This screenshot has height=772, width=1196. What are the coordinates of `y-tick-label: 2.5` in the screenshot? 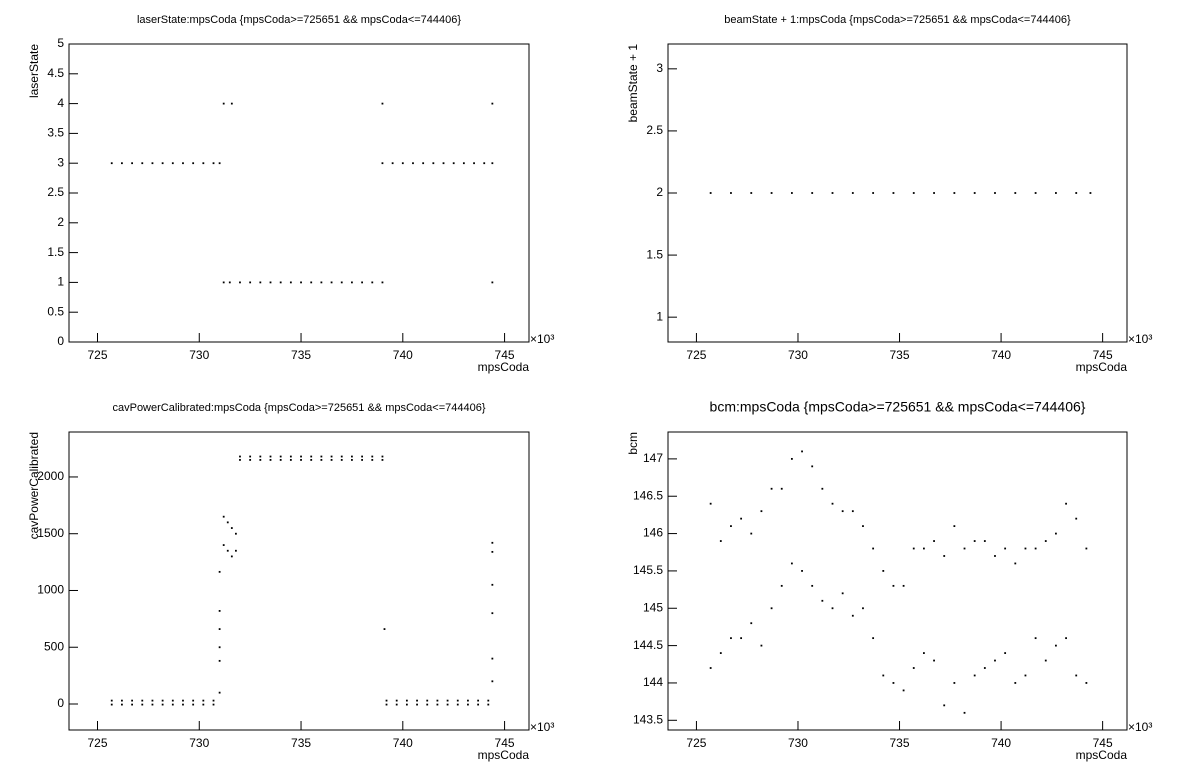 It's located at (55, 192).